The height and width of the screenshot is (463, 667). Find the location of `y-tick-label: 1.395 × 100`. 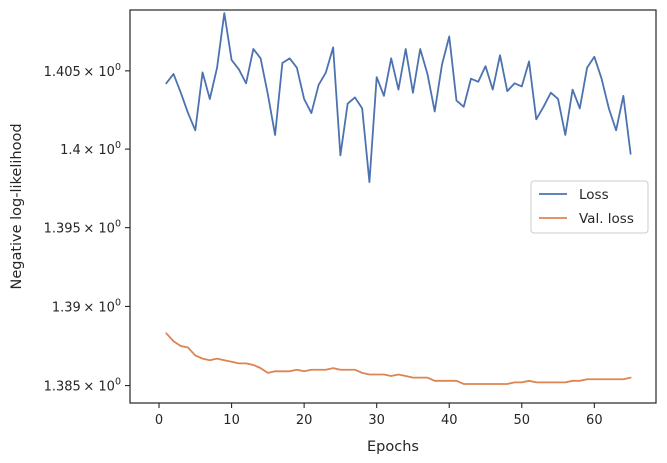

y-tick-label: 1.395 × 100 is located at coordinates (82, 228).